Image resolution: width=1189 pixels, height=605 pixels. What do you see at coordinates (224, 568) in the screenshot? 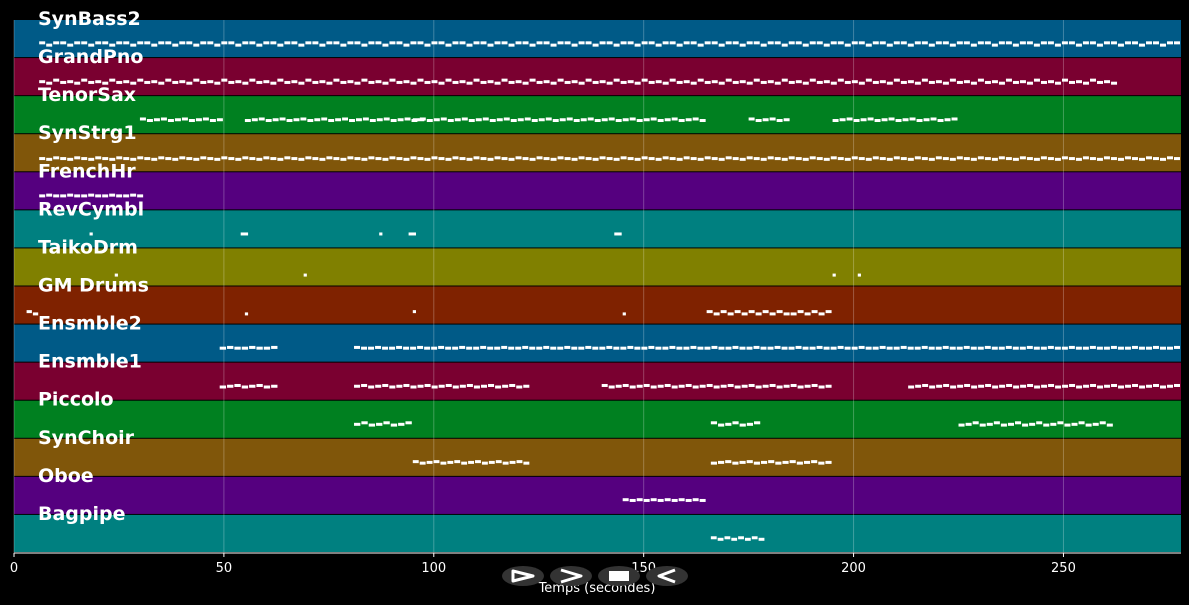
I see `x-tick-label-1: 50` at bounding box center [224, 568].